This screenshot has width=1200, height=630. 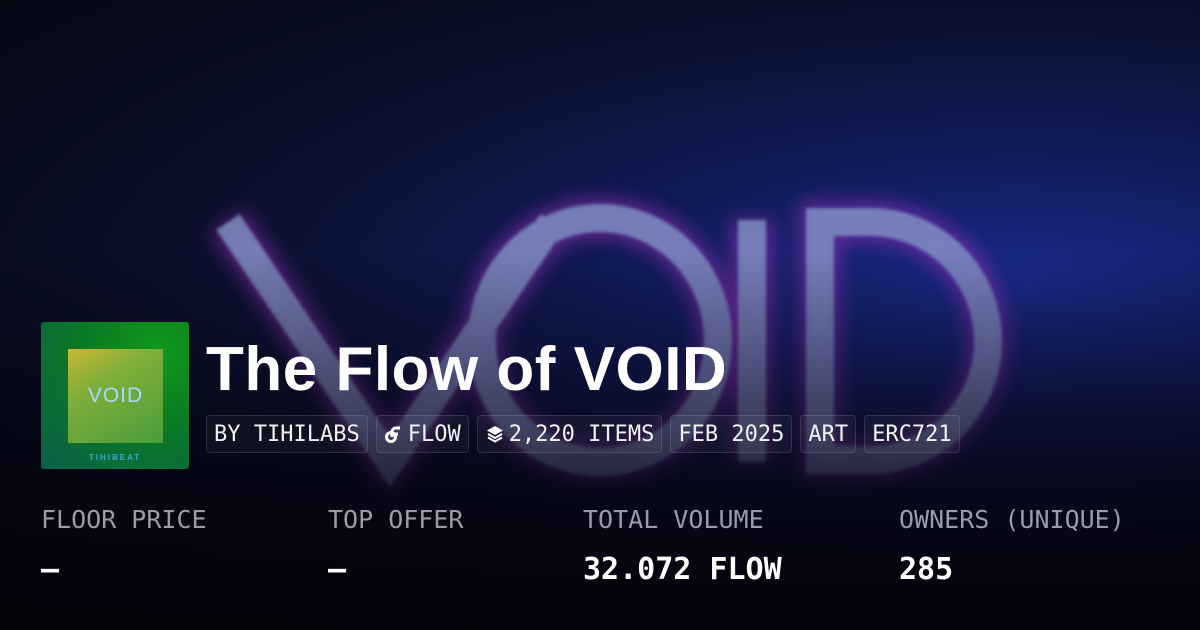 I want to click on chip-chain: FLOW, so click(x=422, y=434).